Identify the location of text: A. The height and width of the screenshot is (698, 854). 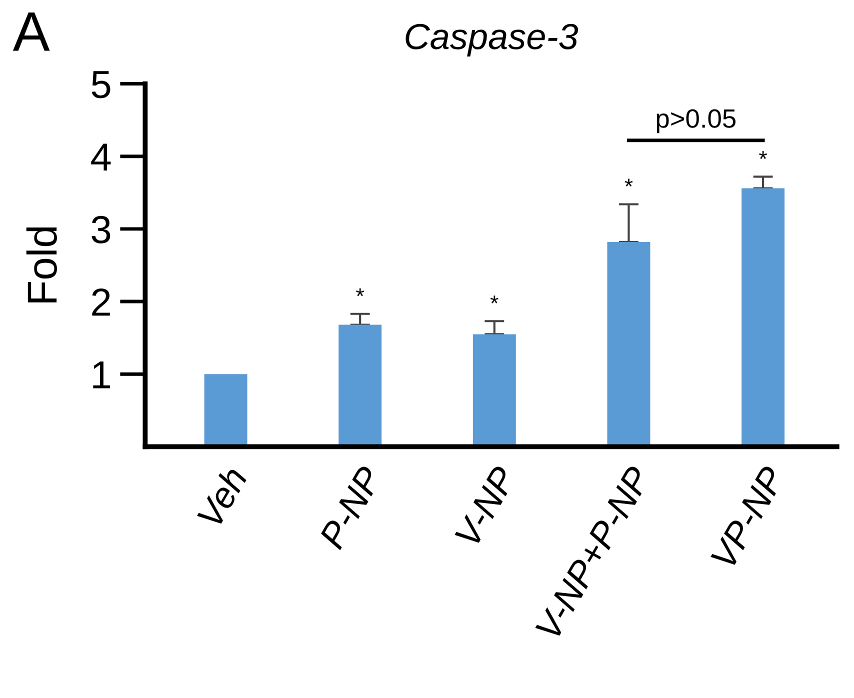
(31, 31).